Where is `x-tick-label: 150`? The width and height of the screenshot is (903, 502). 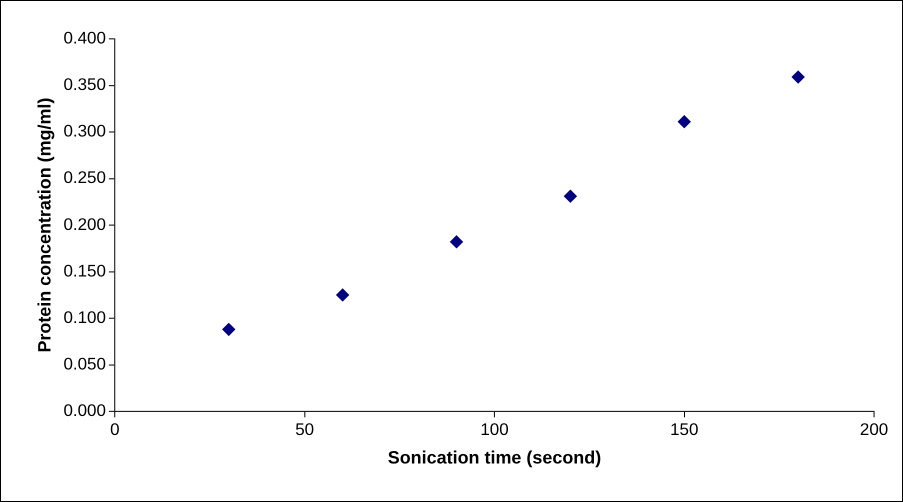
x-tick-label: 150 is located at coordinates (684, 430).